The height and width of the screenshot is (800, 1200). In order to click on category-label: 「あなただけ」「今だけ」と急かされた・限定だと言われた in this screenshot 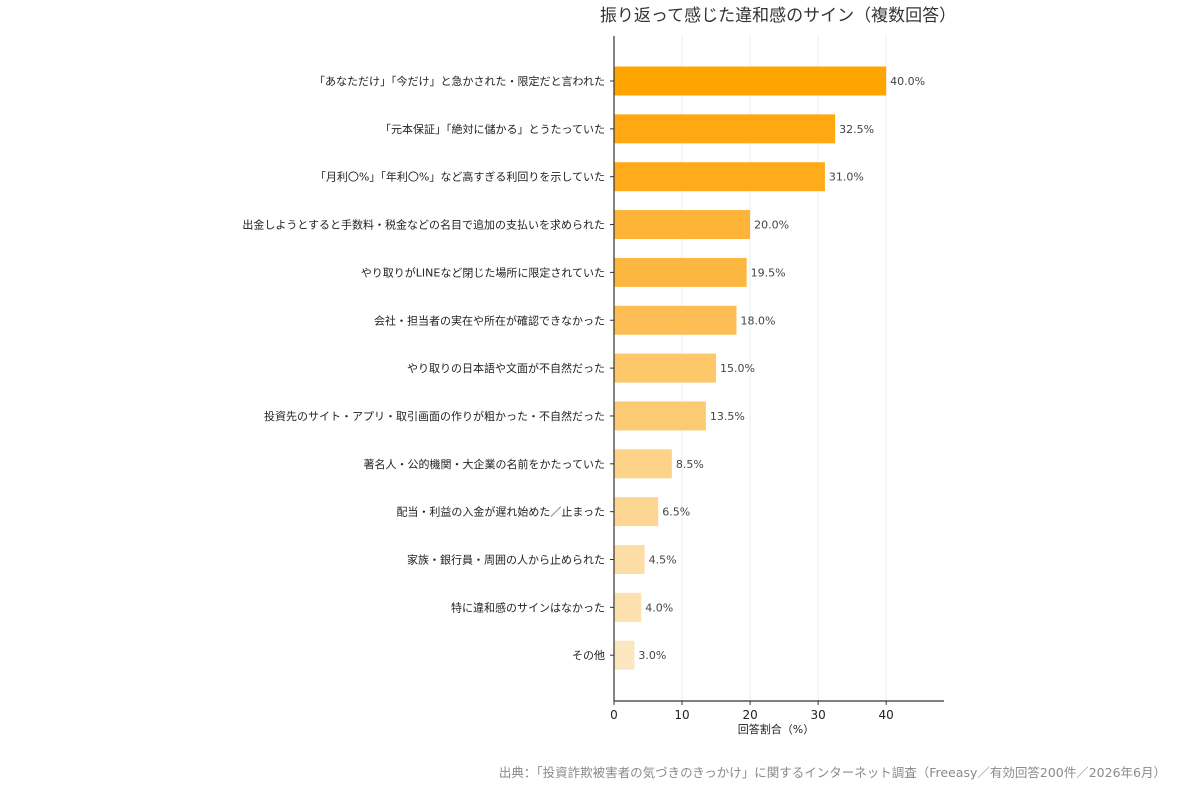, I will do `click(459, 81)`.